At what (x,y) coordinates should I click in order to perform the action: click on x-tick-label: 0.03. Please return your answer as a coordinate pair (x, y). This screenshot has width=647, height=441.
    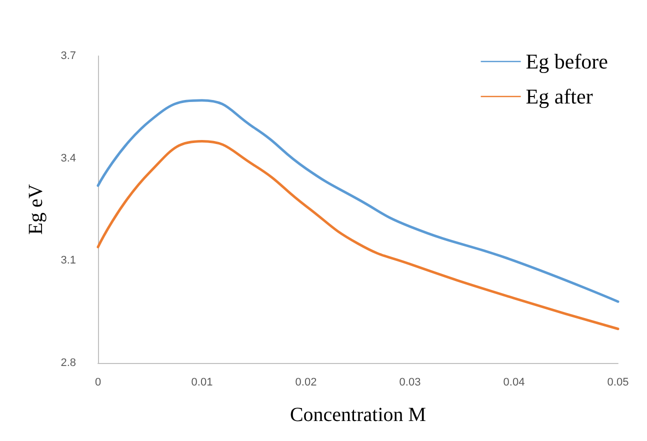
    Looking at the image, I should click on (410, 382).